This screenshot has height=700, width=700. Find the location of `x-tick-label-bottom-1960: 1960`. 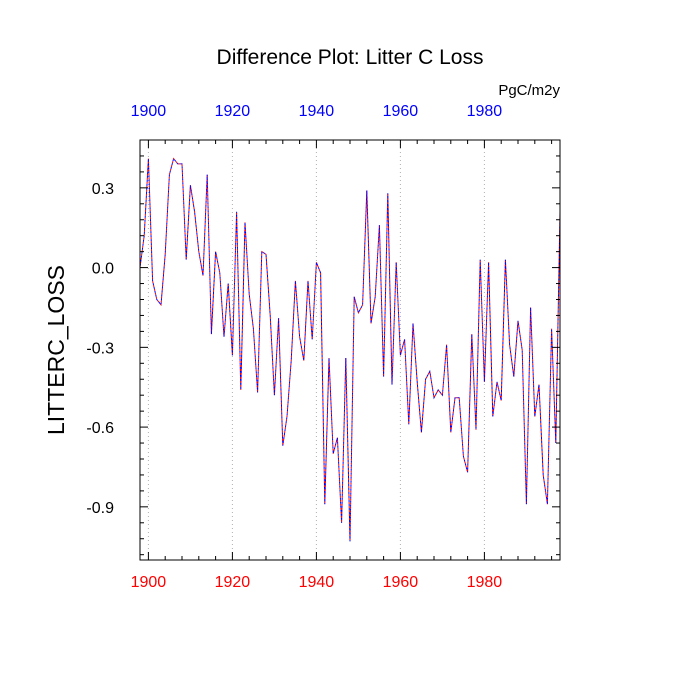

x-tick-label-bottom-1960: 1960 is located at coordinates (401, 582).